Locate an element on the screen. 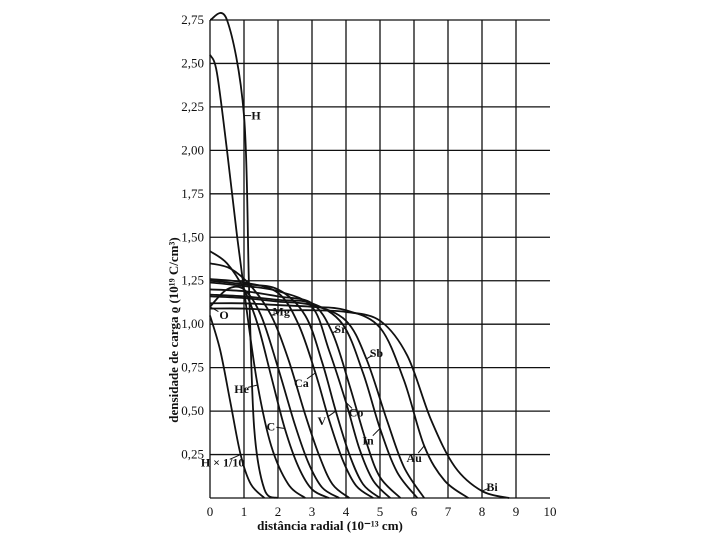  curve-label-c-leader is located at coordinates (280, 427).